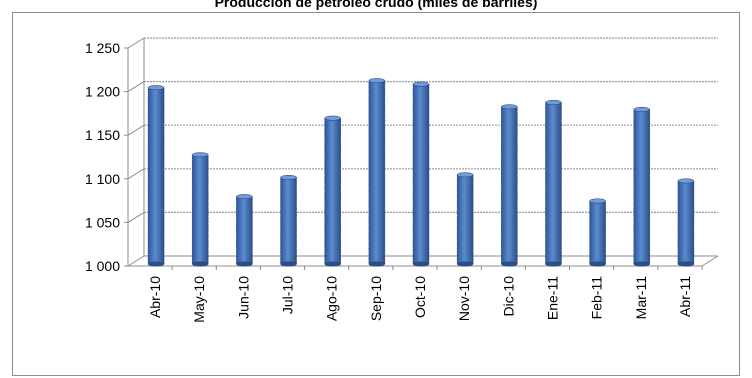 The width and height of the screenshot is (752, 378). I want to click on x-tick-label: Jun-10, so click(243, 297).